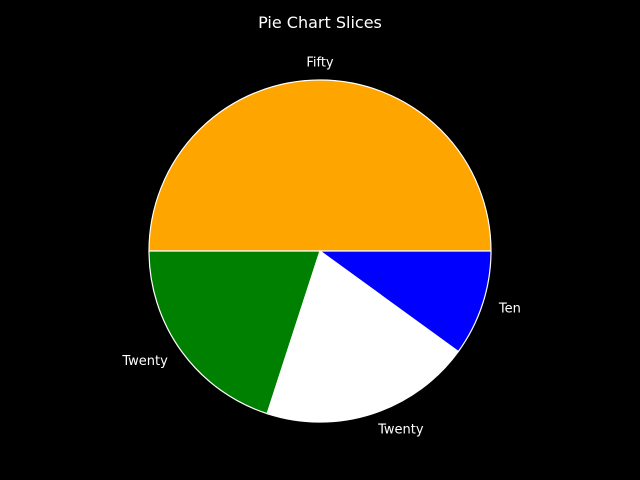  What do you see at coordinates (509, 309) in the screenshot?
I see `pie-label-3: Ten` at bounding box center [509, 309].